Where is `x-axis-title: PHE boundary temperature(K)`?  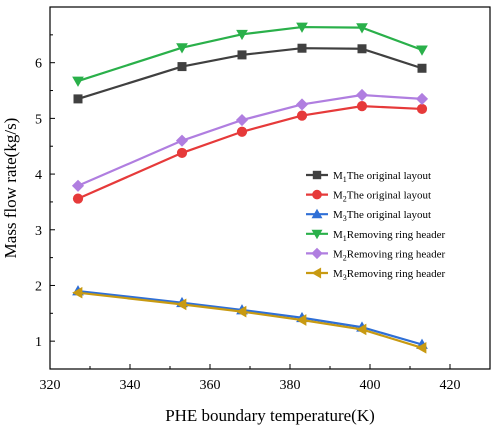
x-axis-title: PHE boundary temperature(K) is located at coordinates (270, 415).